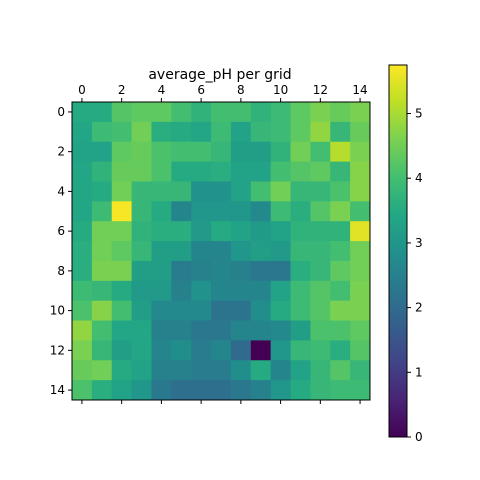 This screenshot has height=480, width=480. I want to click on heatmap-cell-r9-c11, so click(300, 291).